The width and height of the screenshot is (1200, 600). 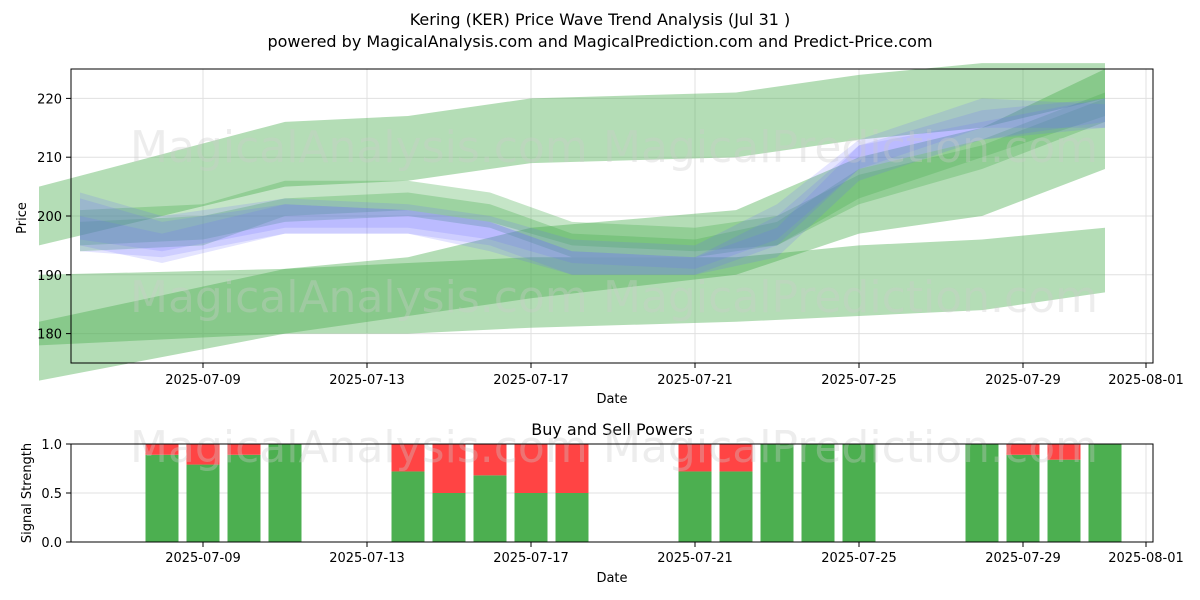 I want to click on powers-x-tick-label: 2025-07-17, so click(x=531, y=558).